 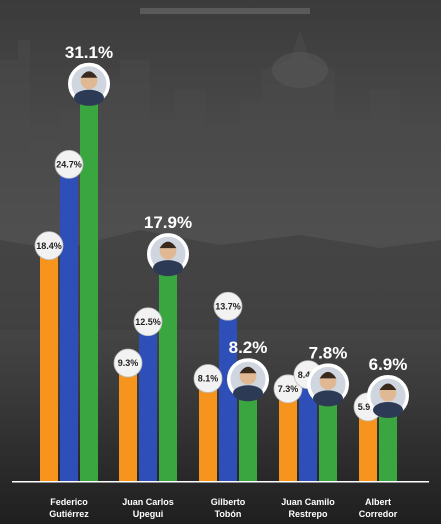 I want to click on value-bubble-1-series-1: 18.4%, so click(x=49, y=246).